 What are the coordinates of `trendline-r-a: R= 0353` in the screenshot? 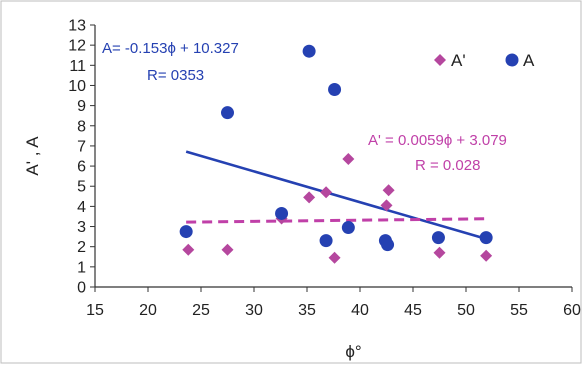 It's located at (175, 75).